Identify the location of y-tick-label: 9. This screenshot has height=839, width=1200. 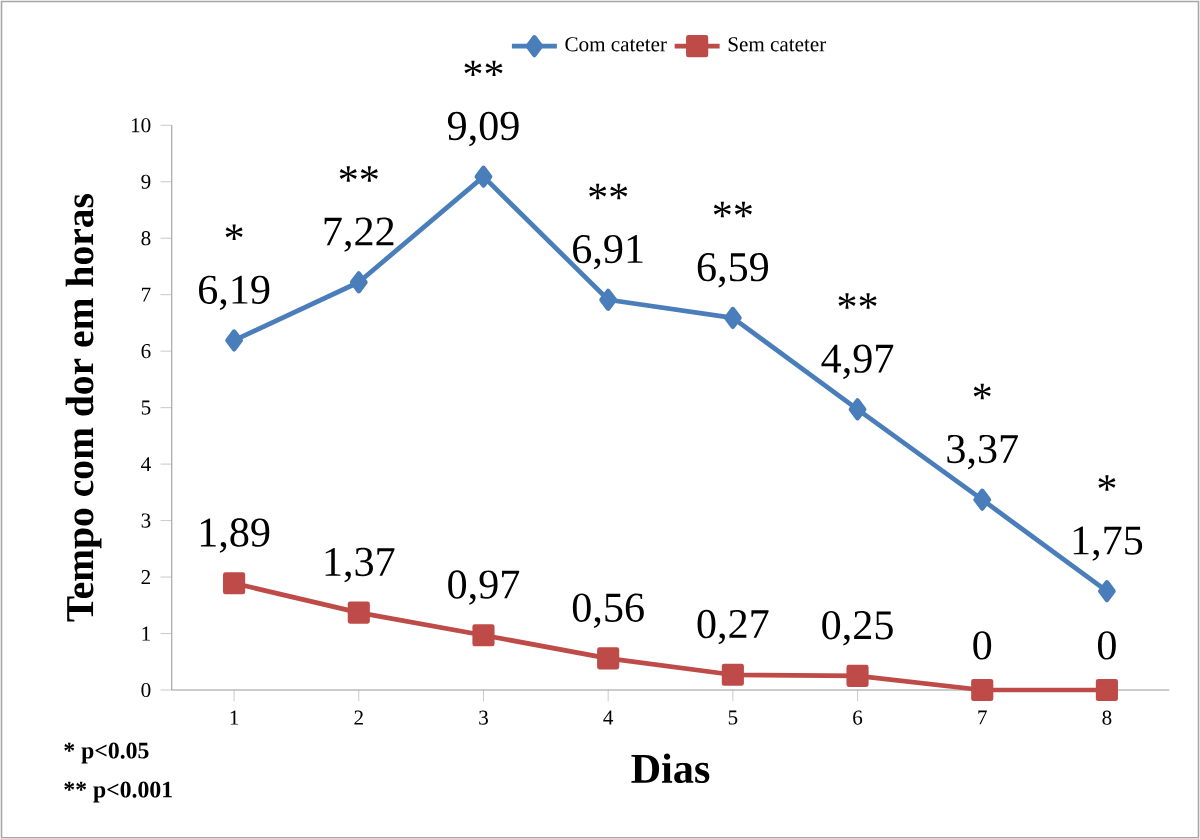
(146, 181).